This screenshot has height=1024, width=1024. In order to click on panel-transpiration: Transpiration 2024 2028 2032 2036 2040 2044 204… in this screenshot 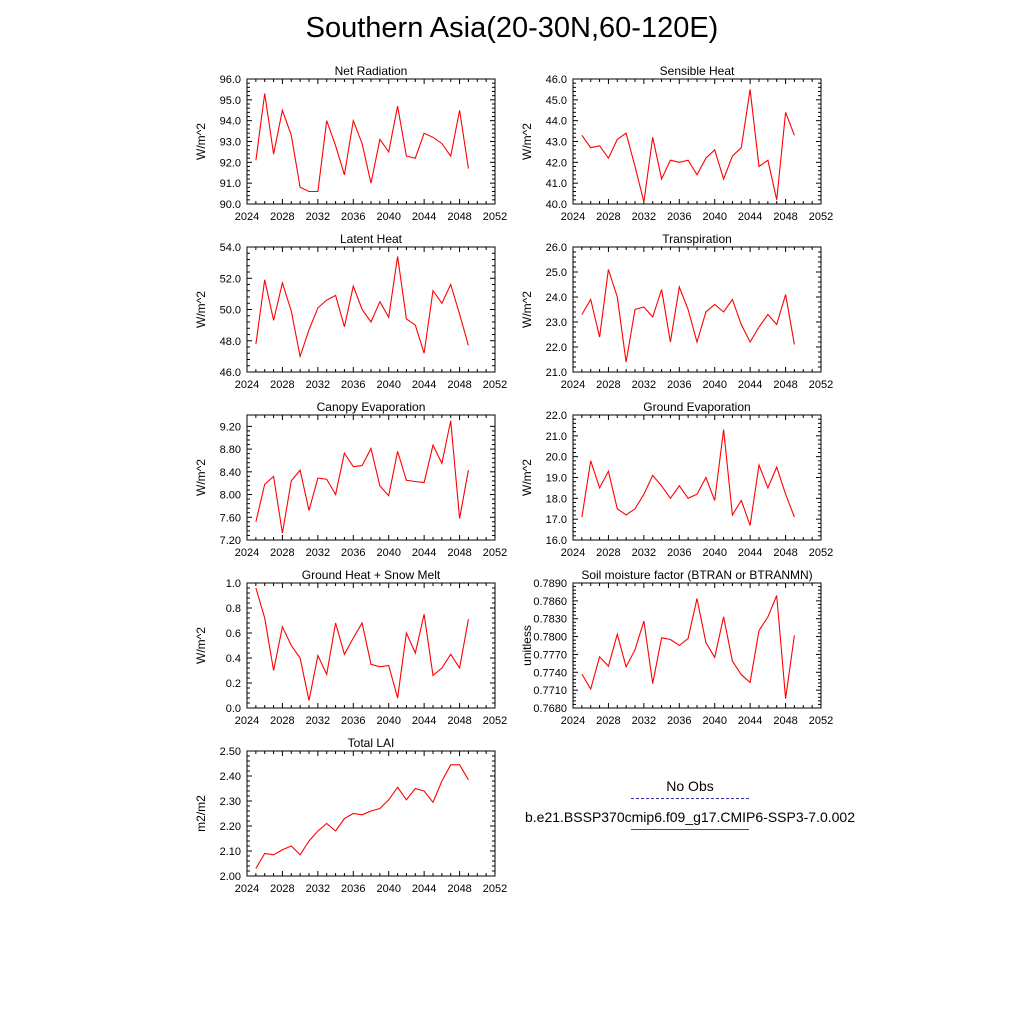, I will do `click(676, 311)`.